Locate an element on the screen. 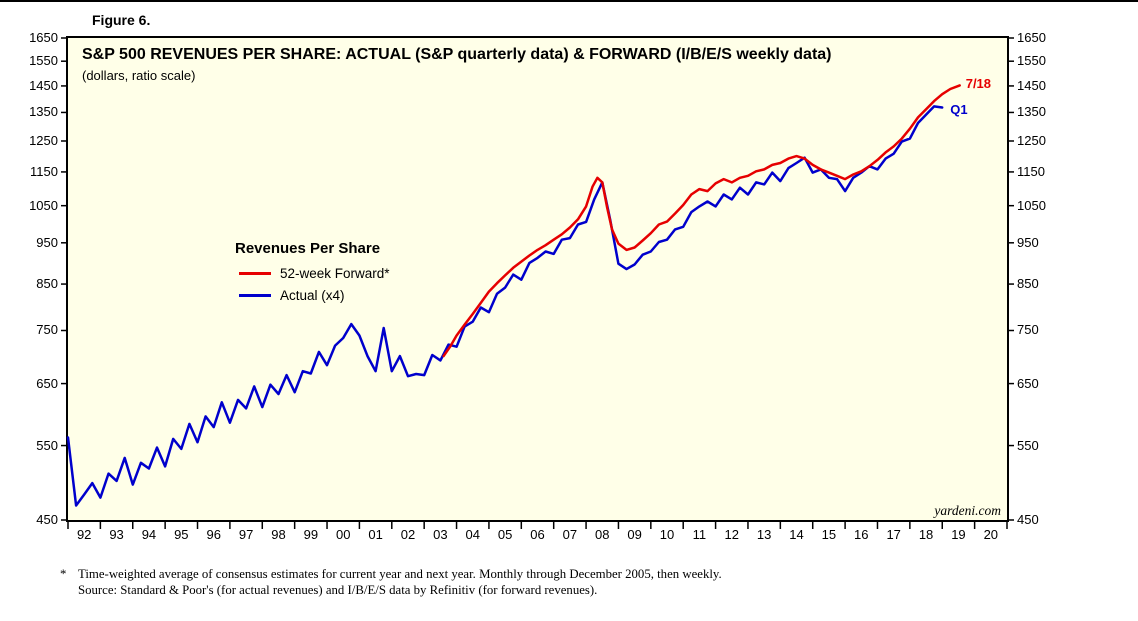  y-tick-label-left: 1150 is located at coordinates (44, 171).